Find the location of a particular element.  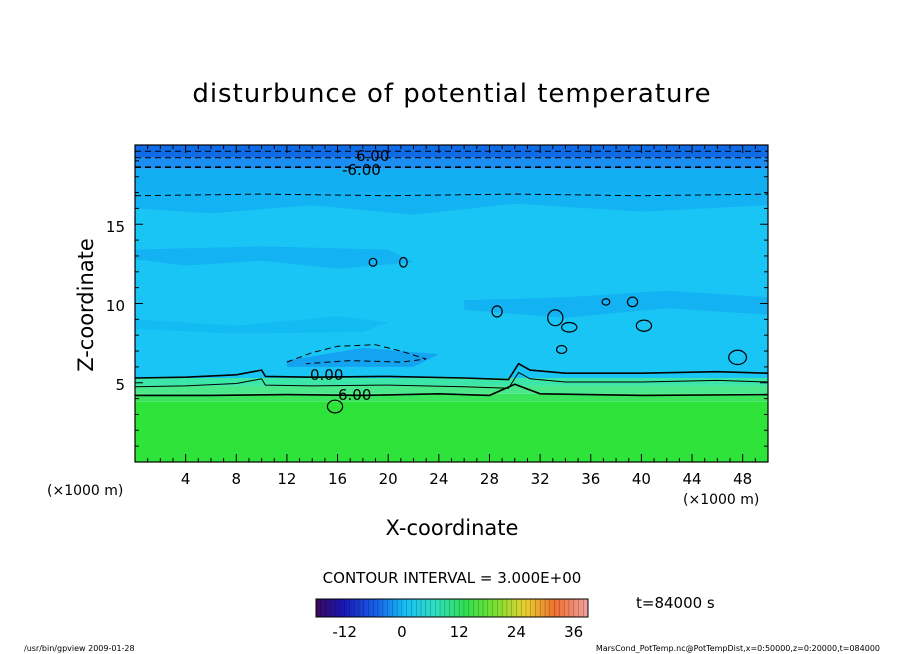

colorbar-label--12: -12 is located at coordinates (344, 632).